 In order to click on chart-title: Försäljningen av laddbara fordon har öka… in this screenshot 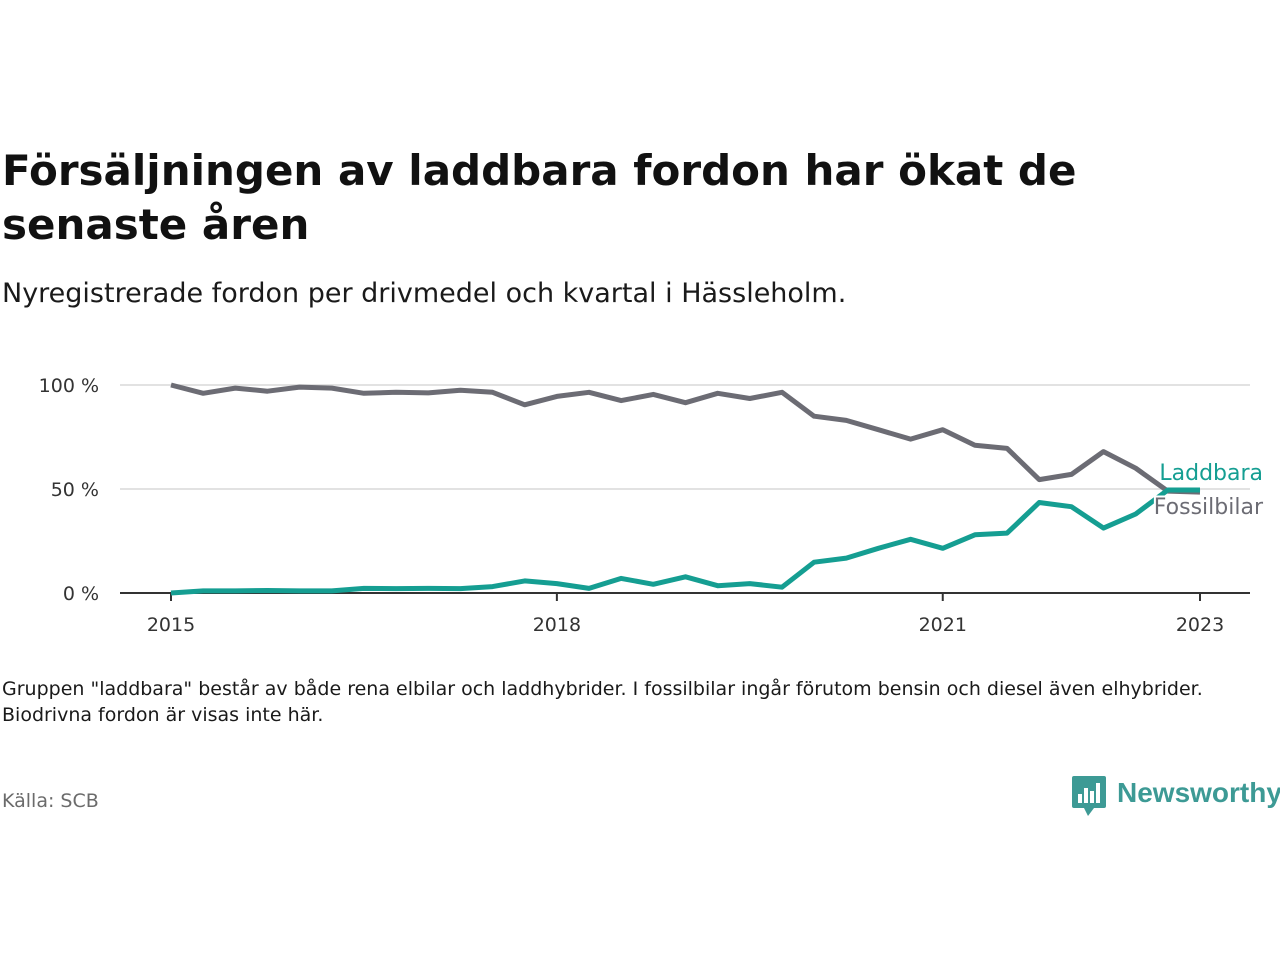, I will do `click(539, 197)`.